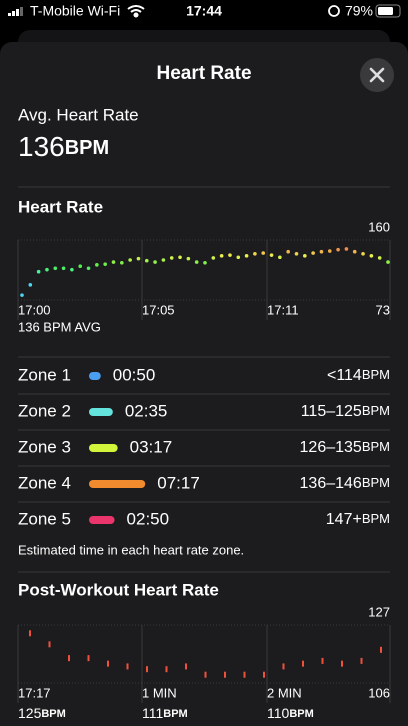 This screenshot has height=726, width=408. Describe the element at coordinates (151, 446) in the screenshot. I see `zone-time: 03:17` at that location.